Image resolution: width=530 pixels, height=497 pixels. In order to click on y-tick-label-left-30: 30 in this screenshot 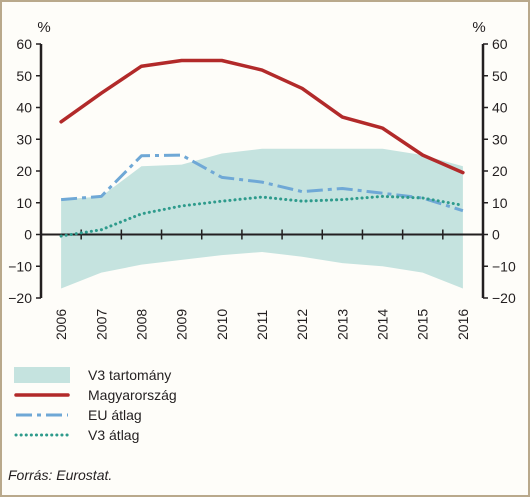, I will do `click(24, 139)`.